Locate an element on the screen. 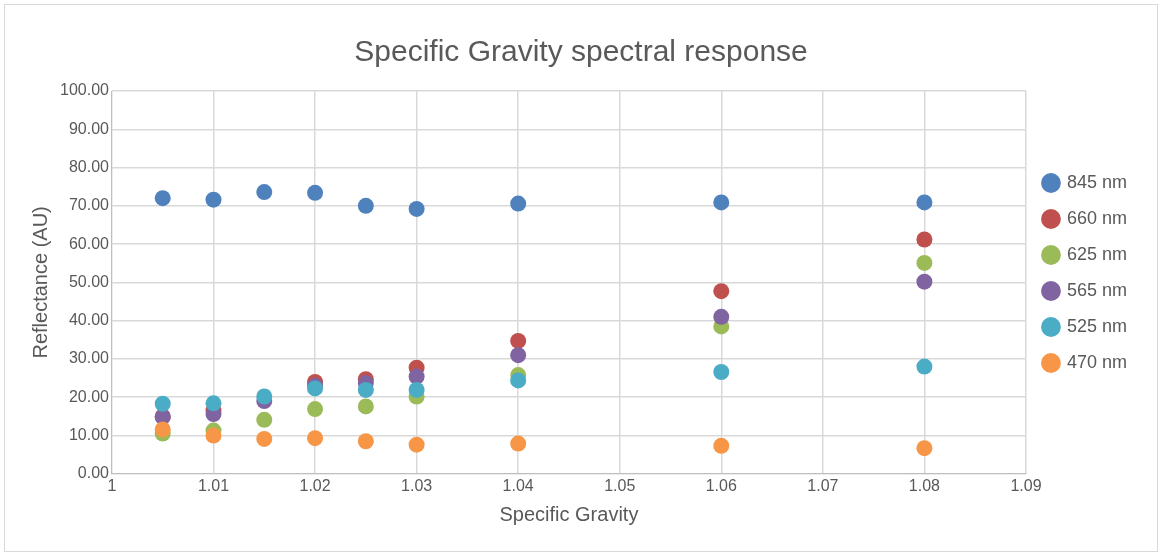 The height and width of the screenshot is (556, 1162). legend-label: 845 nm is located at coordinates (1097, 181).